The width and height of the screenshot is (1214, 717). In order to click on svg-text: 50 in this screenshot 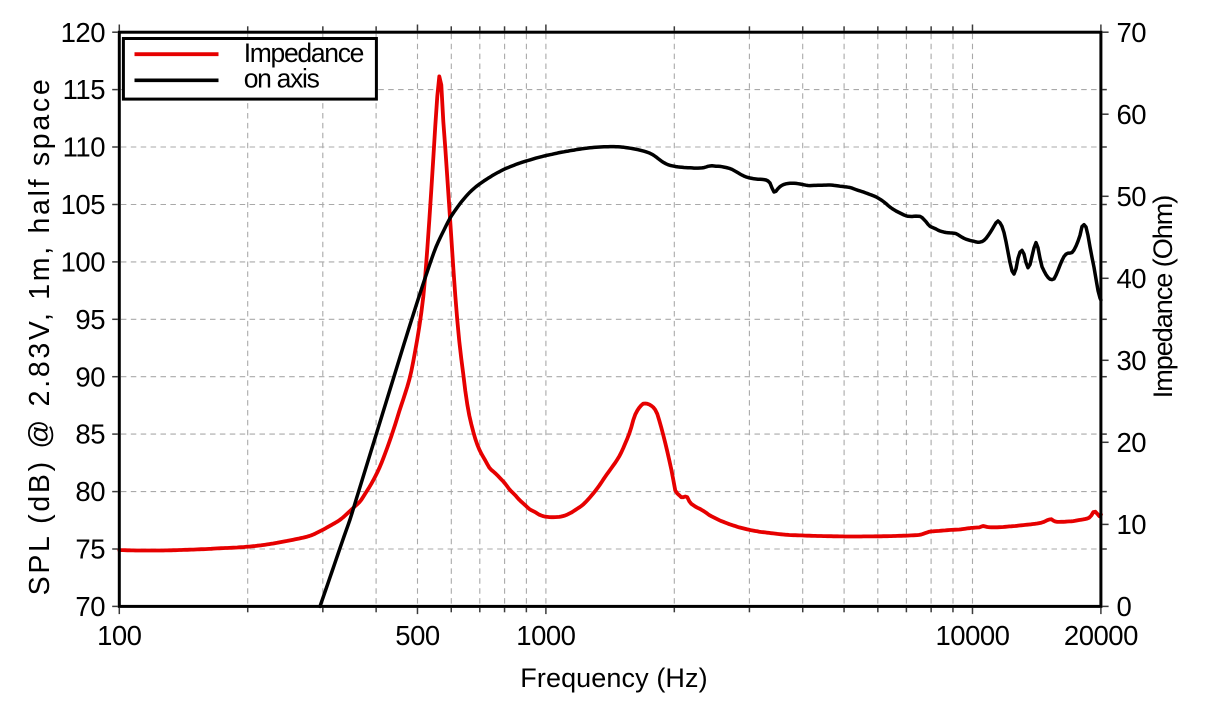, I will do `click(1132, 196)`.